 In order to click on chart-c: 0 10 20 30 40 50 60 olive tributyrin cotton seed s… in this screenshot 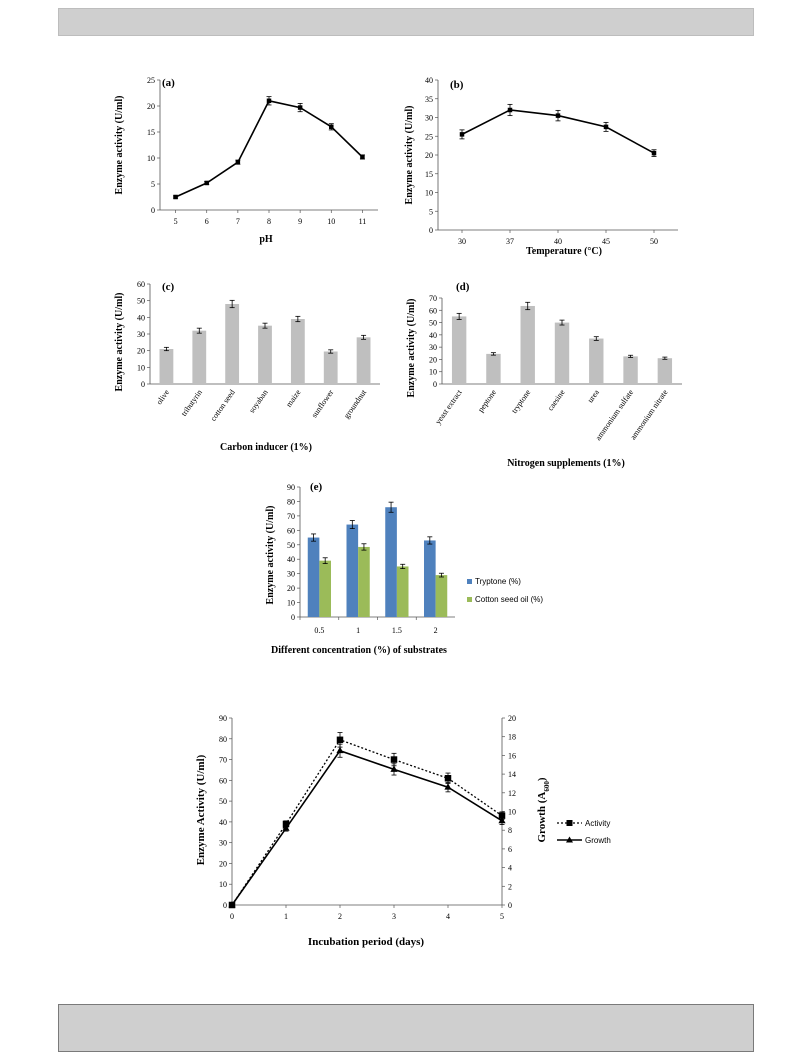, I will do `click(247, 366)`.